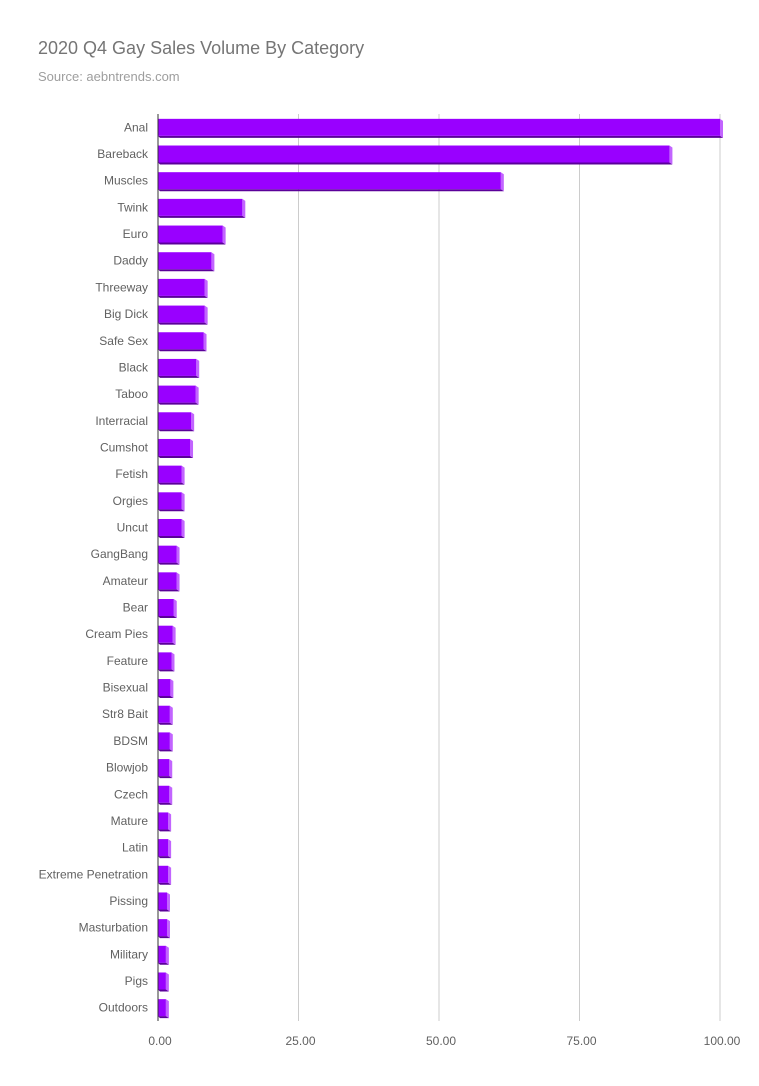  I want to click on category-label: Pissing, so click(128, 901).